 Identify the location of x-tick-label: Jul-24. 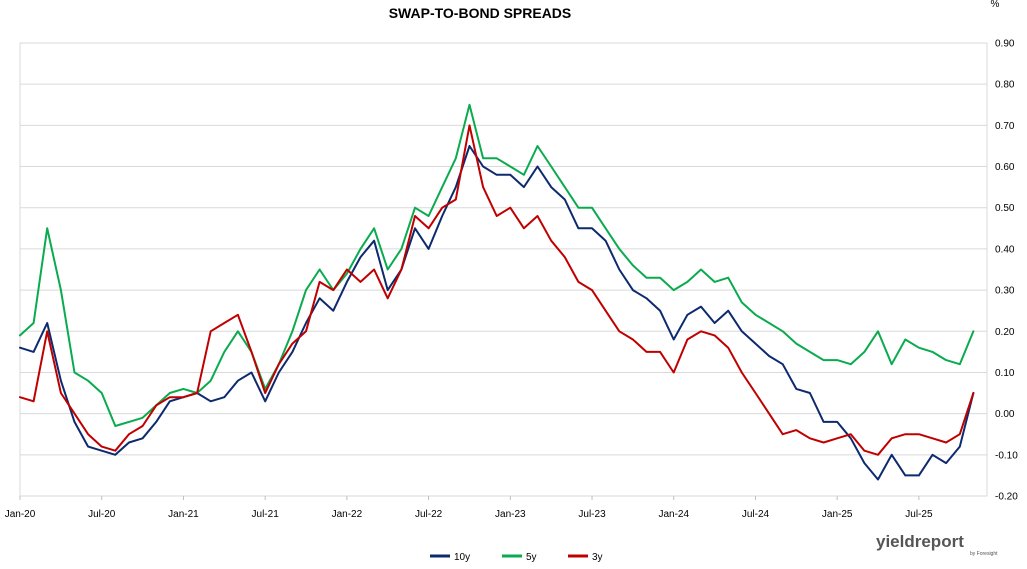
(756, 514).